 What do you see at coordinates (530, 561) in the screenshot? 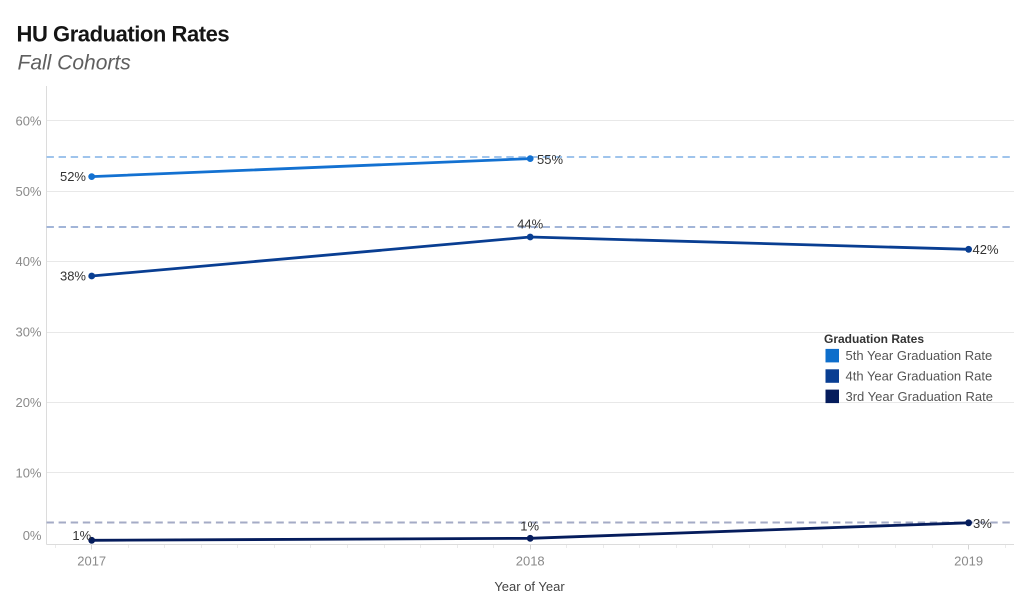
I see `svg-text: 2018` at bounding box center [530, 561].